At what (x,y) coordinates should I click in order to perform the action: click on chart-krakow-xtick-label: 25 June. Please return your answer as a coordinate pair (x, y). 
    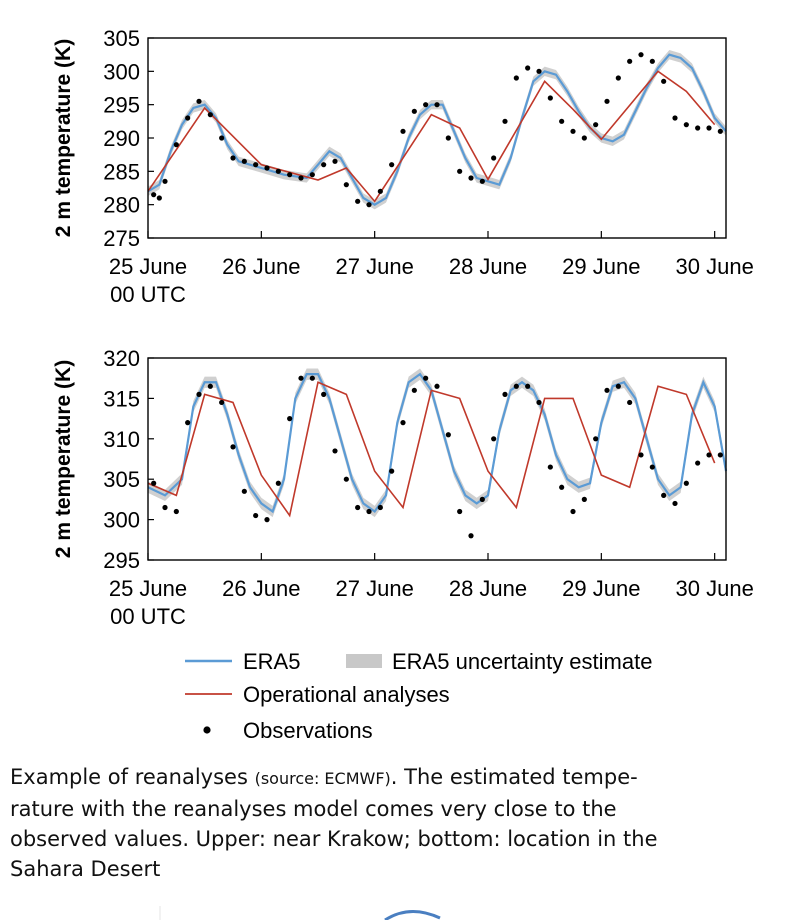
    Looking at the image, I should click on (148, 266).